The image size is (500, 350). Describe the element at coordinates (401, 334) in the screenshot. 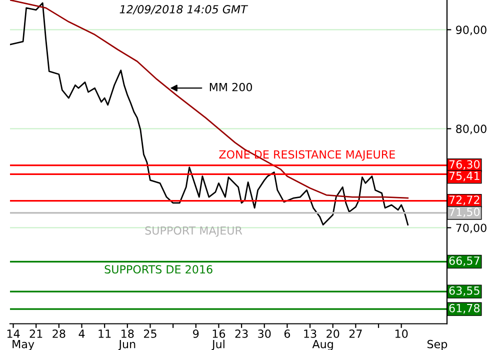

I see `x-tick-label: 10` at that location.